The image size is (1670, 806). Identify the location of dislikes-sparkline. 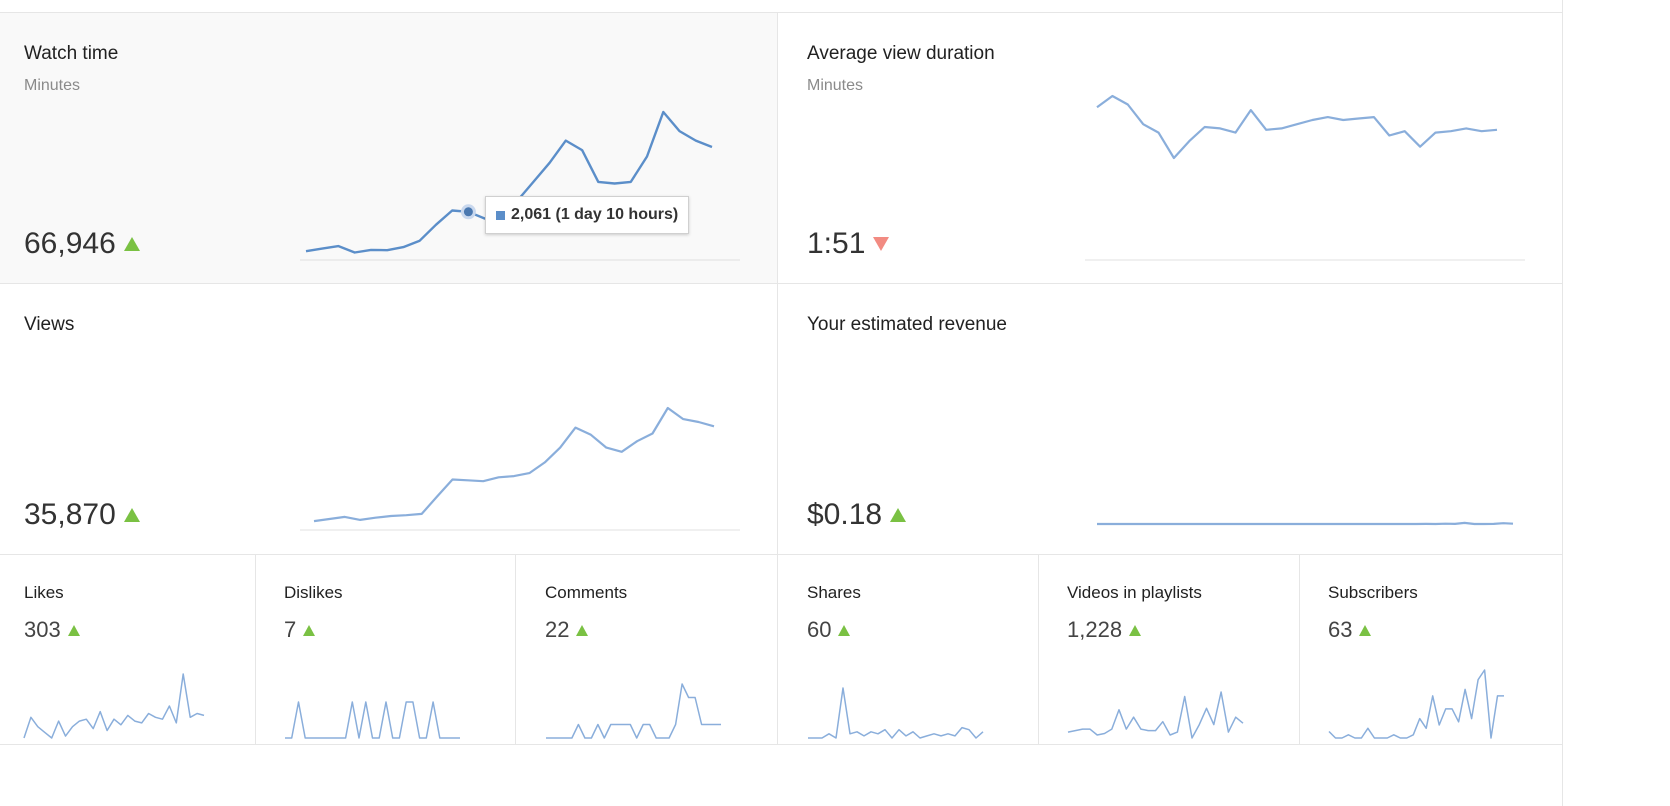
(372, 720).